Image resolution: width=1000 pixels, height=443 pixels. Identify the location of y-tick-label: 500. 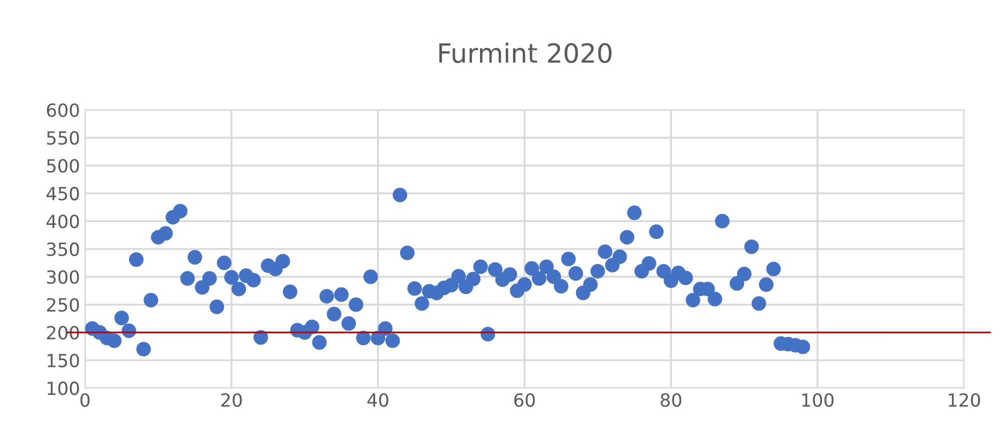
(63, 165).